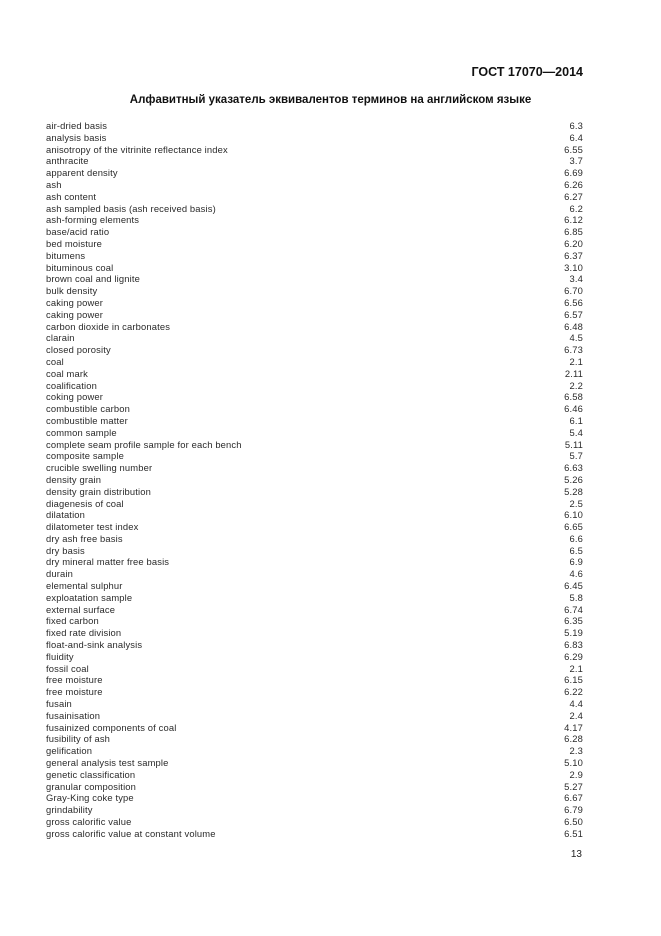 Image resolution: width=661 pixels, height=936 pixels. What do you see at coordinates (576, 208) in the screenshot?
I see `term-reference: 6.2` at bounding box center [576, 208].